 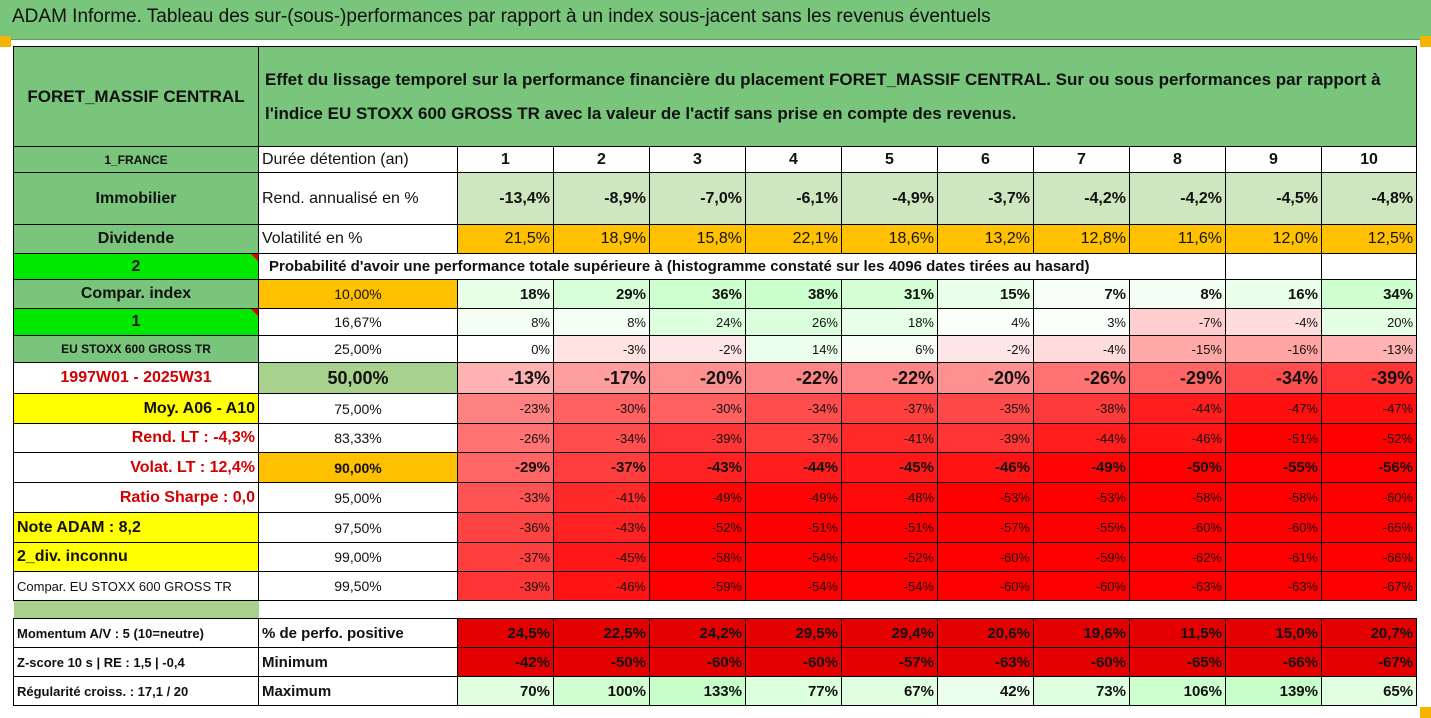 I want to click on percentile-value: -38%, so click(x=1081, y=408).